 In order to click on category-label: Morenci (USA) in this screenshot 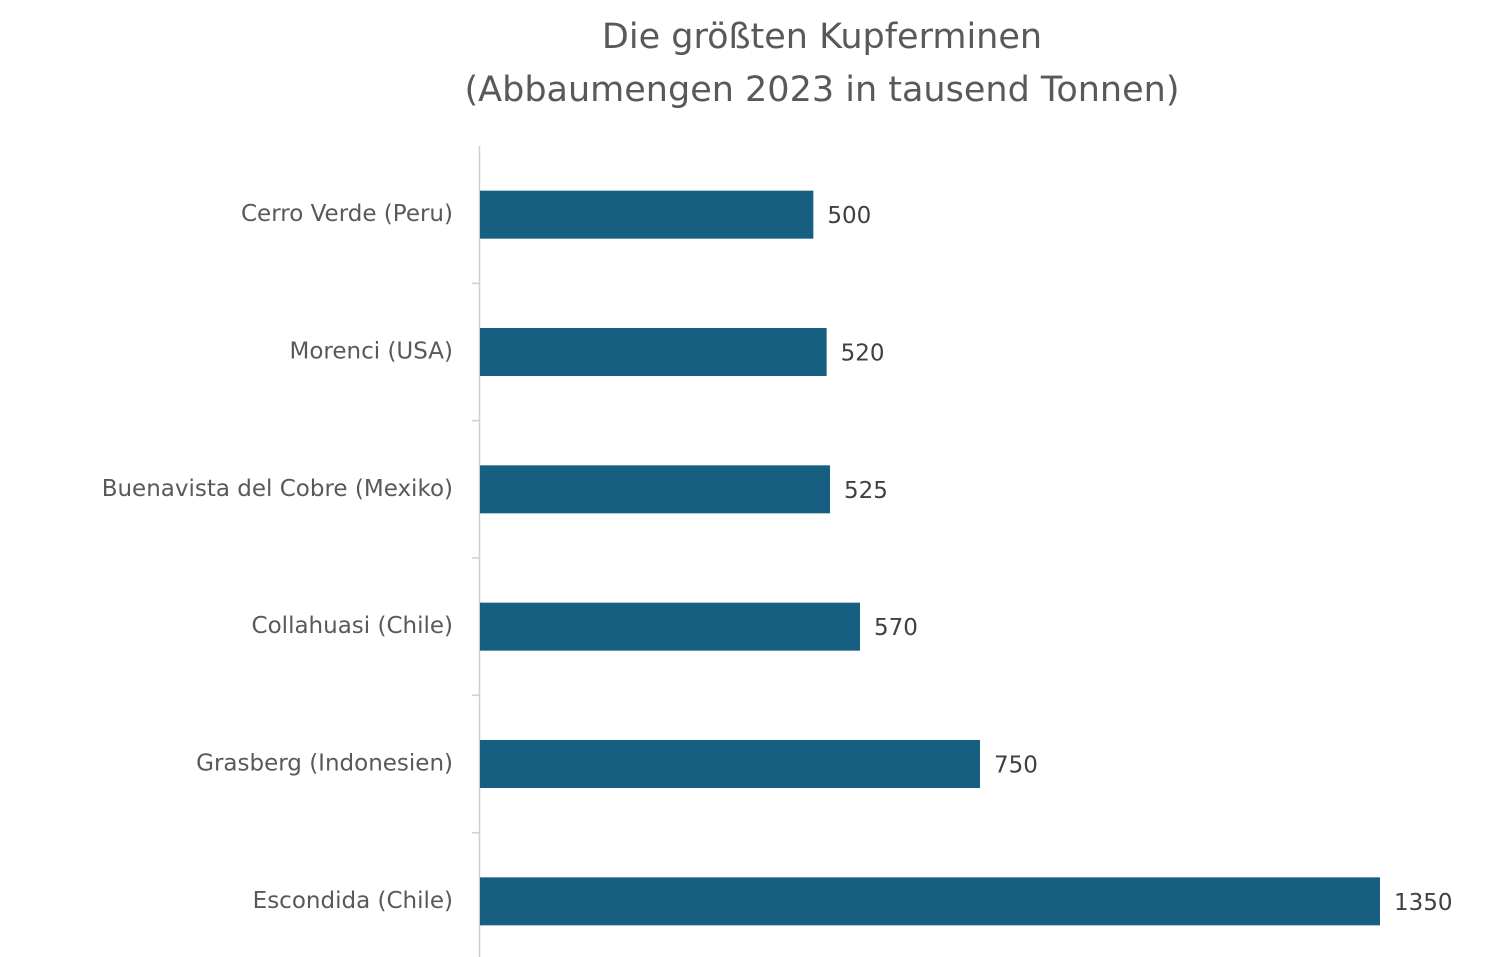, I will do `click(371, 352)`.